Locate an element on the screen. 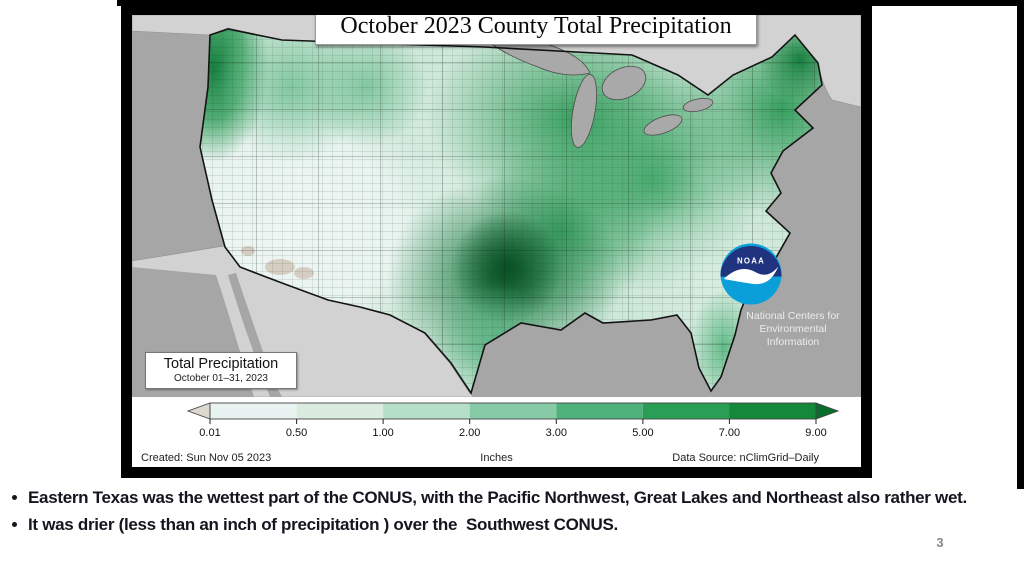 This screenshot has width=1024, height=576. tick-label: 0.01 is located at coordinates (209, 433).